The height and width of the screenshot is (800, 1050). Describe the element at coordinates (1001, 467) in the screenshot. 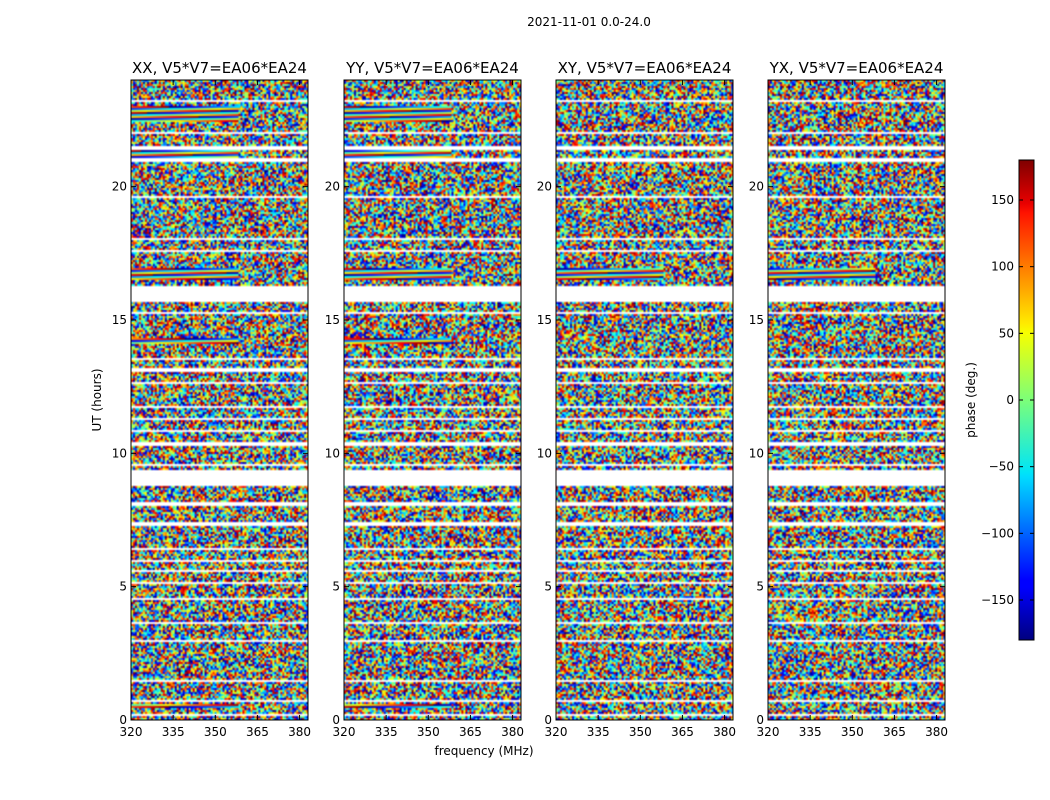

I see `colorbar-tick-label: −50` at that location.